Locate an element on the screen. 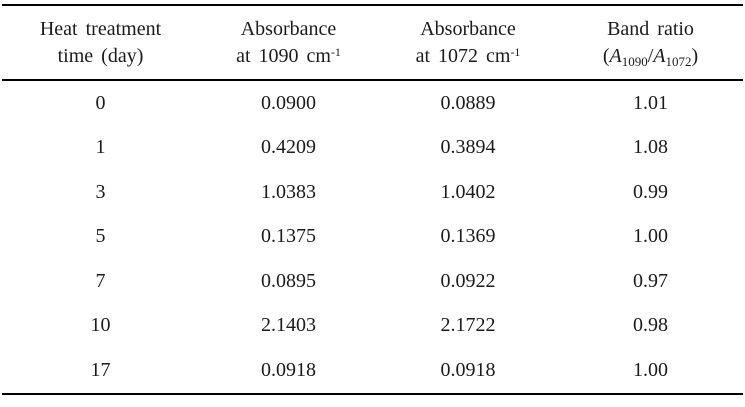 The height and width of the screenshot is (407, 745). cell-absorbance-1090: 2.1403 is located at coordinates (288, 325).